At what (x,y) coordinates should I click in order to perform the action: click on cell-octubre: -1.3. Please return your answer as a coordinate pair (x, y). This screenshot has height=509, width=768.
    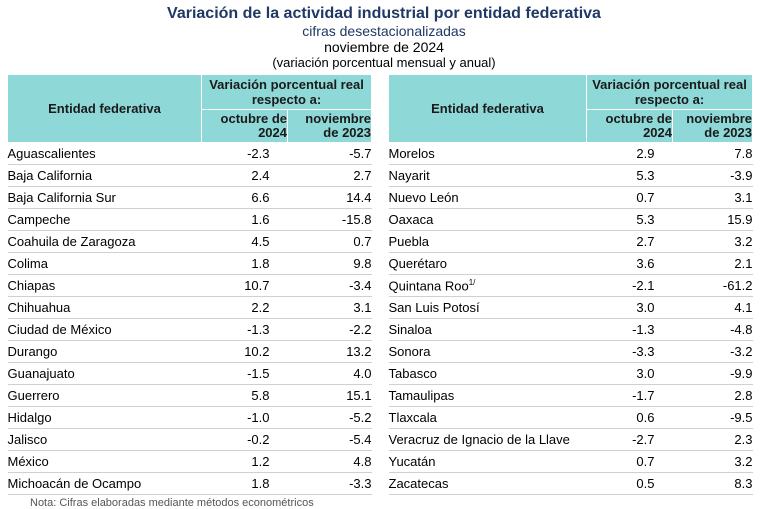
    Looking at the image, I should click on (244, 329).